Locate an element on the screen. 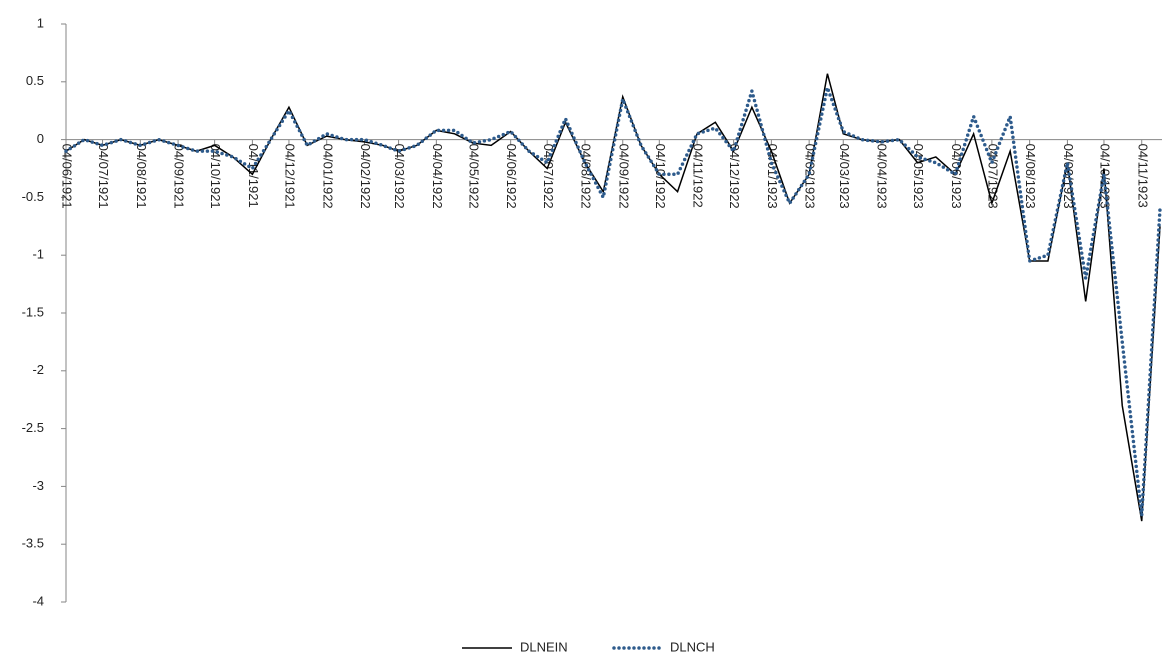  x-tick-label: 04/12/1922 is located at coordinates (734, 176).